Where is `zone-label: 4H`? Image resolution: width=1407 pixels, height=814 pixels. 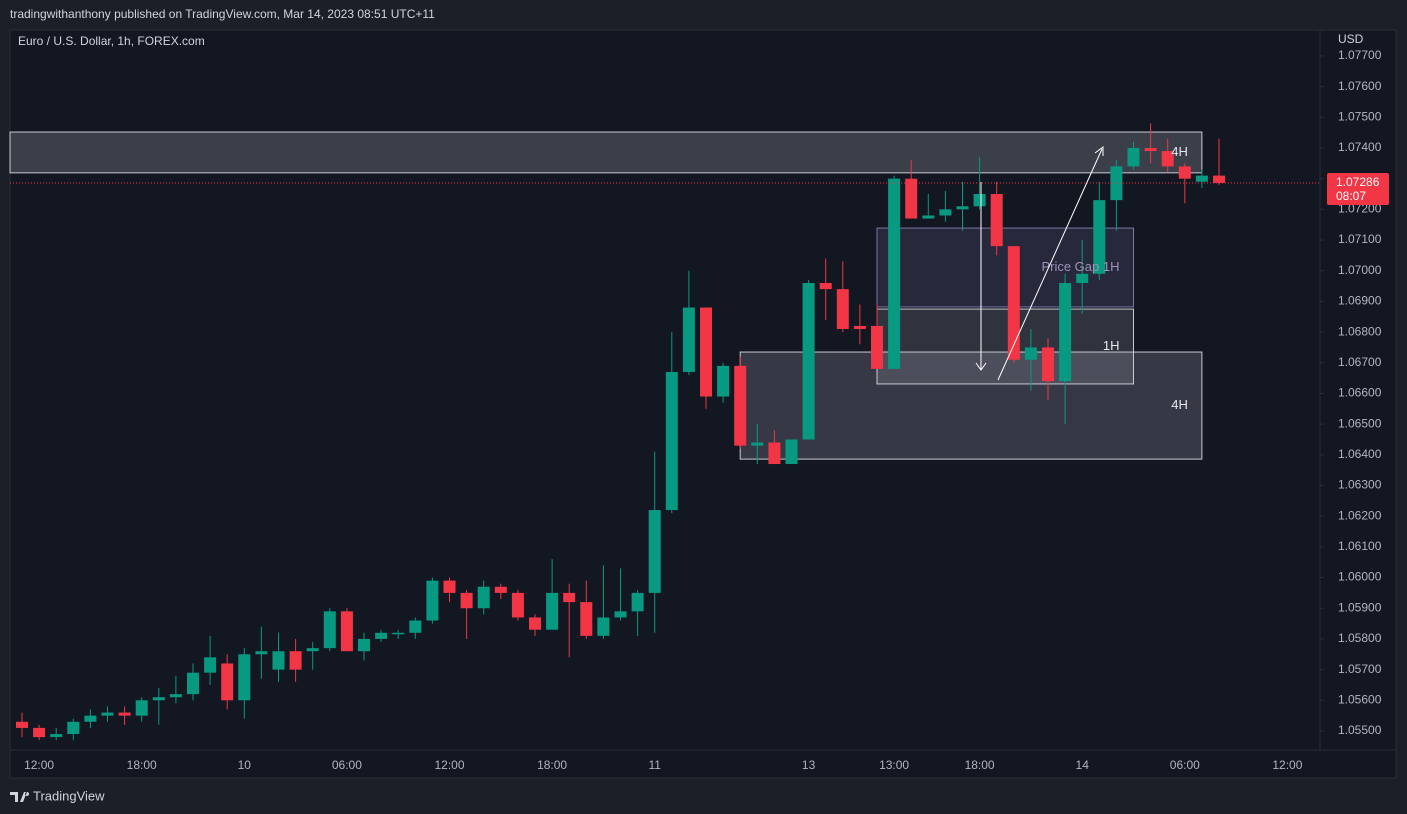
zone-label: 4H is located at coordinates (1179, 404).